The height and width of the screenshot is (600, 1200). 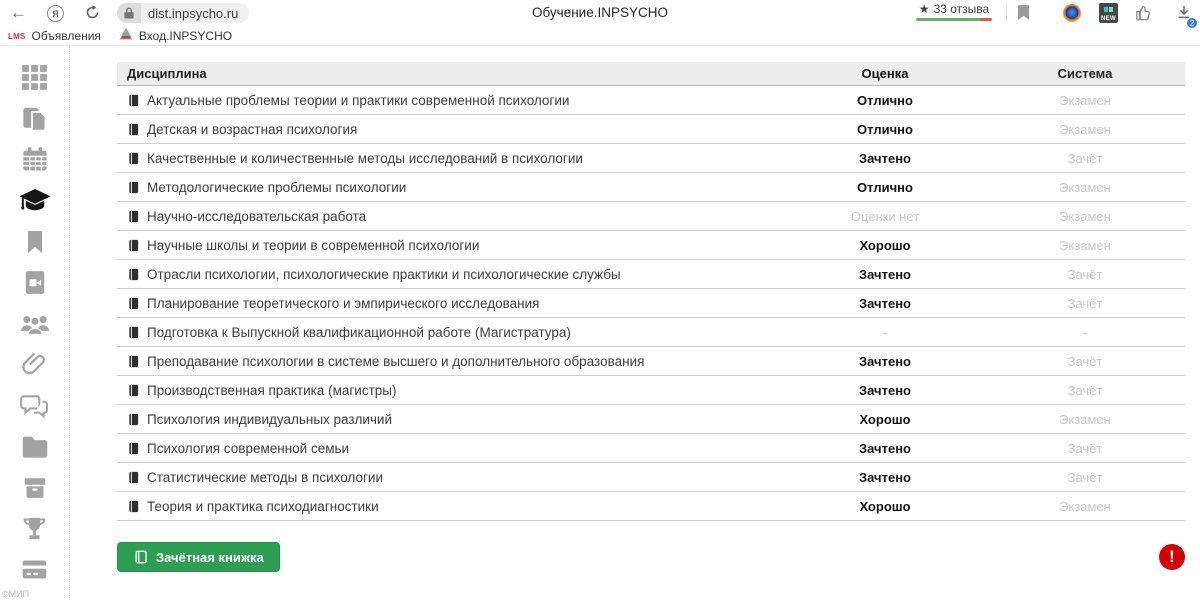 What do you see at coordinates (269, 419) in the screenshot?
I see `discipline-label: Психология индивидуальных различий` at bounding box center [269, 419].